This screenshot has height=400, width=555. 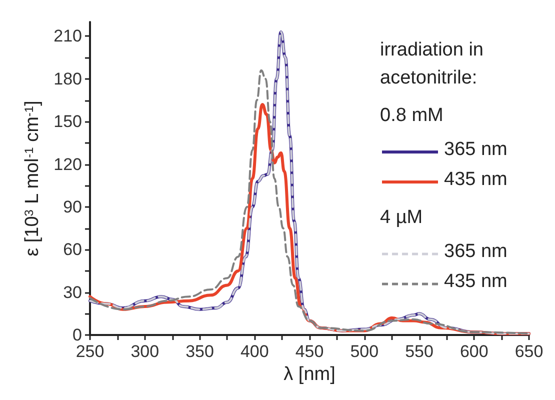 What do you see at coordinates (419, 351) in the screenshot?
I see `x-tick-label: 550` at bounding box center [419, 351].